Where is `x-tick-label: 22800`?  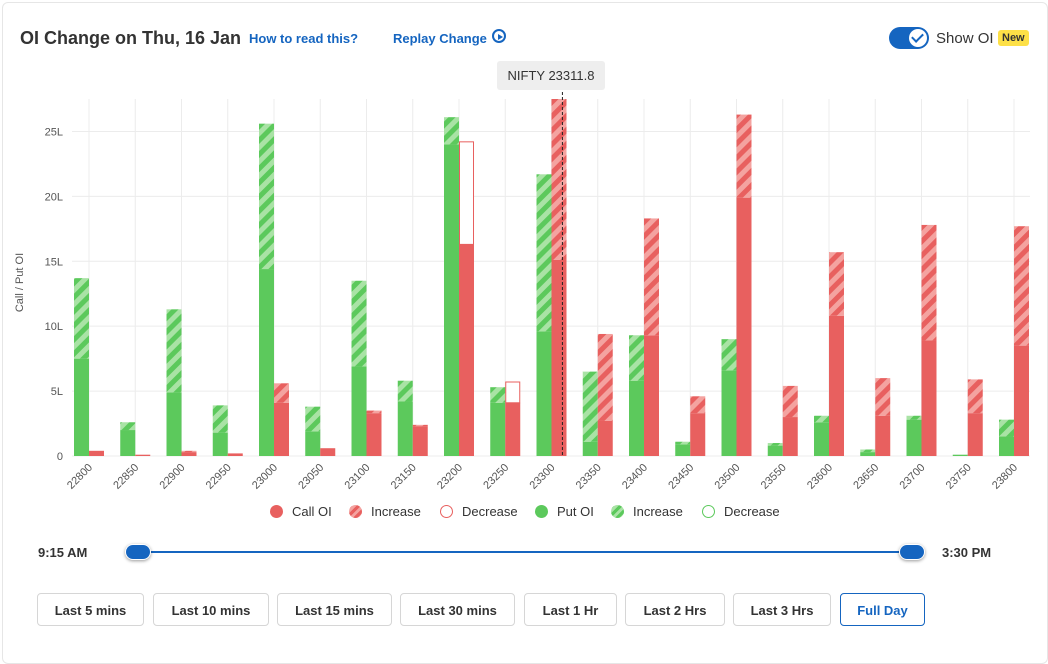
x-tick-label: 22800 is located at coordinates (80, 477).